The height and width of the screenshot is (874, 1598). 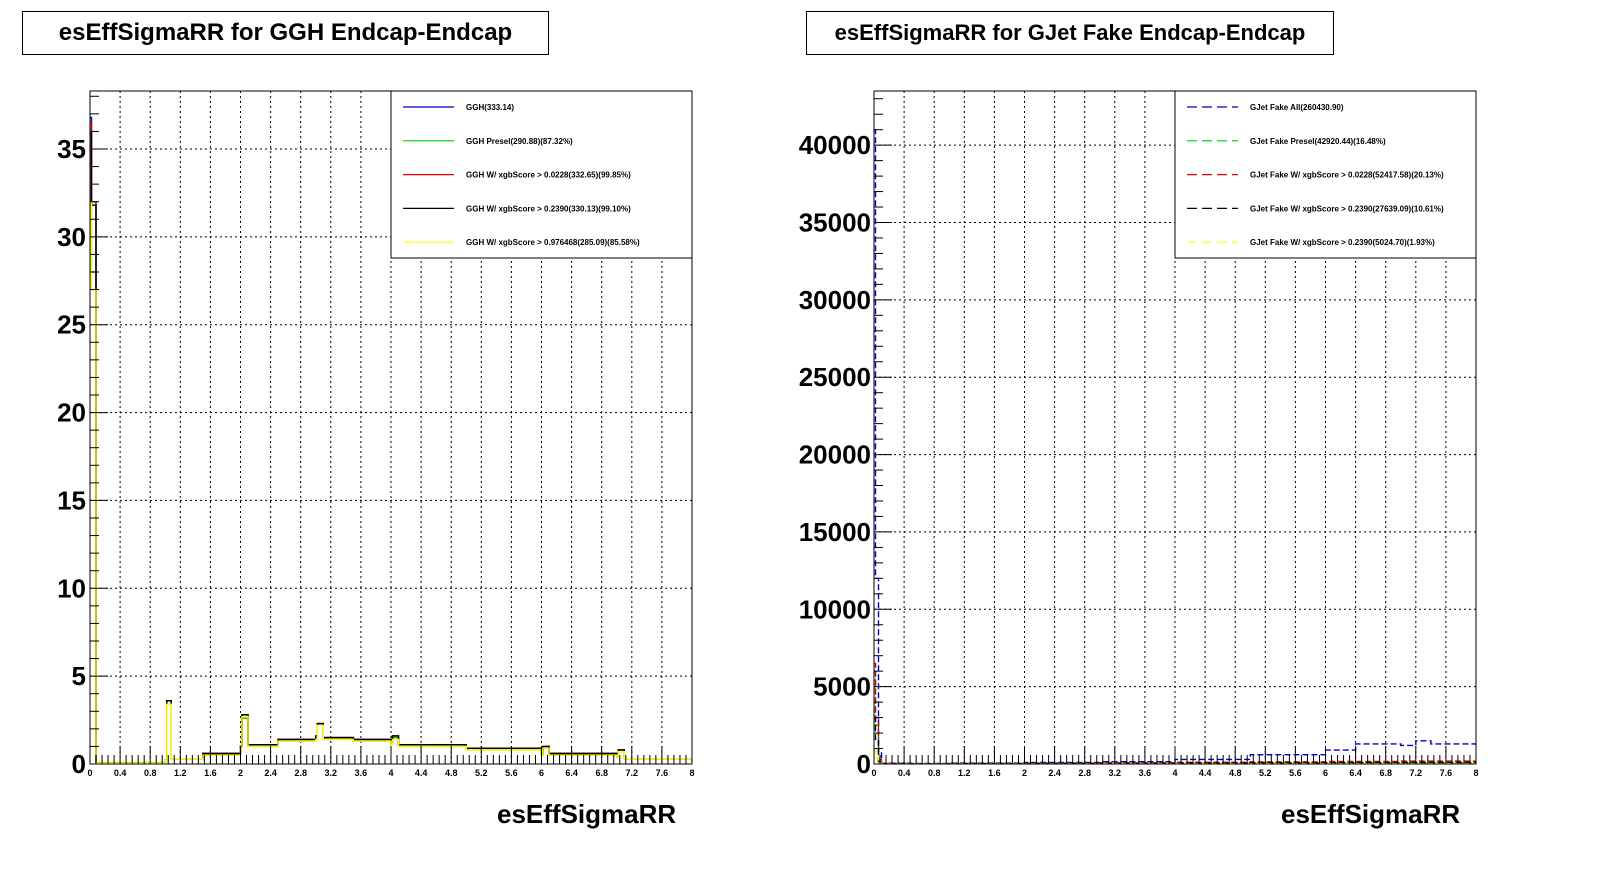 I want to click on y-tick-label: 5, so click(x=79, y=676).